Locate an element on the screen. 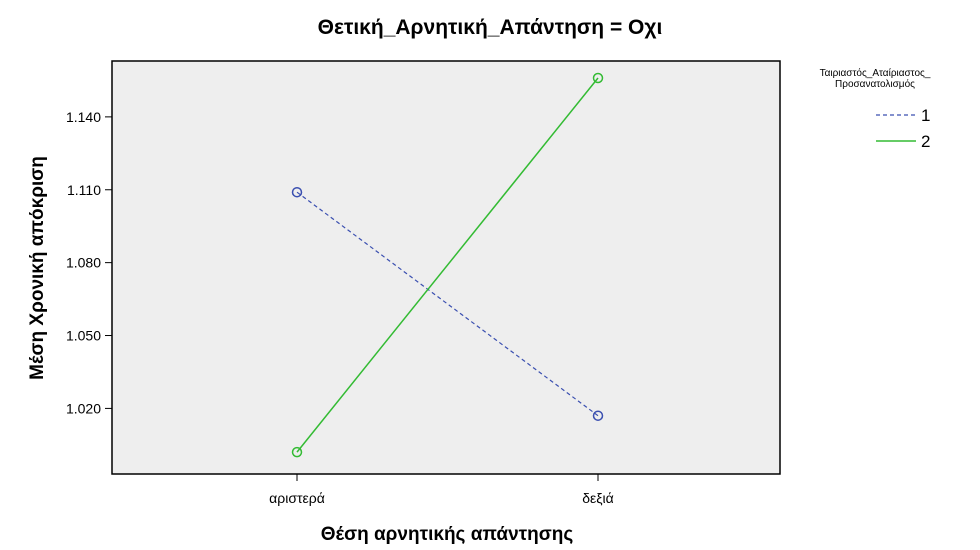 Image resolution: width=980 pixels, height=550 pixels. legend-label-2: 2 is located at coordinates (925, 141).